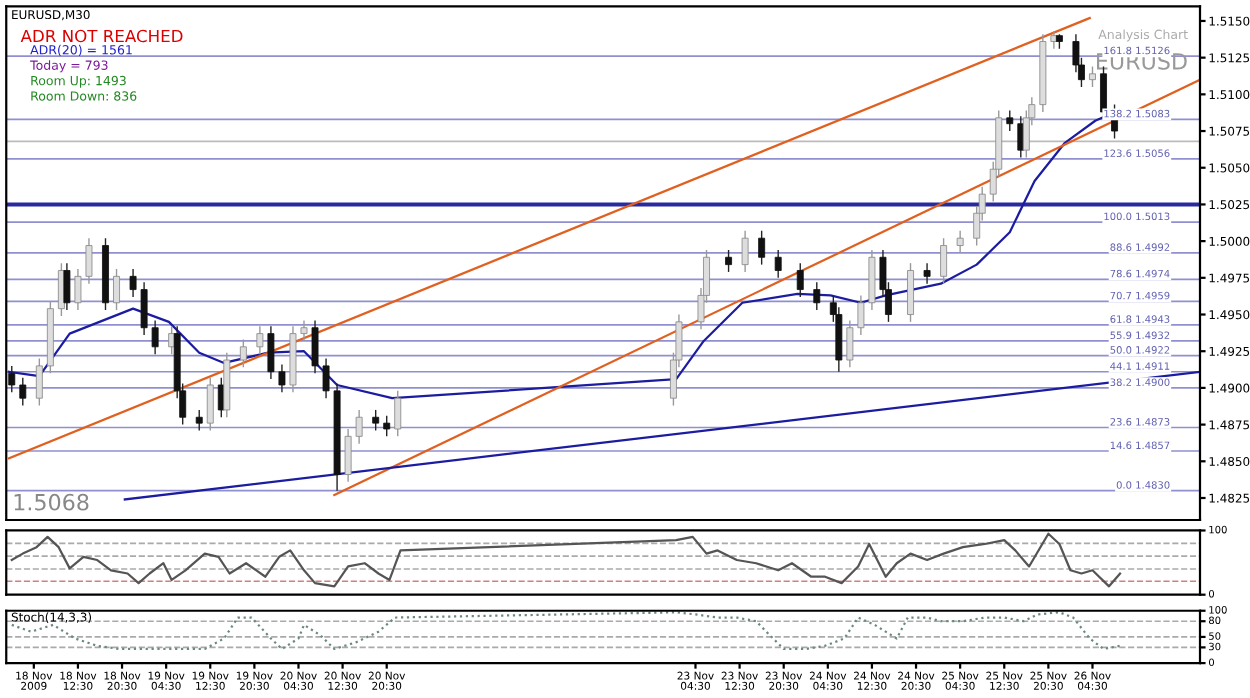 The height and width of the screenshot is (698, 1250). What do you see at coordinates (101, 36) in the screenshot?
I see `annotation: ADR NOT REACHED` at bounding box center [101, 36].